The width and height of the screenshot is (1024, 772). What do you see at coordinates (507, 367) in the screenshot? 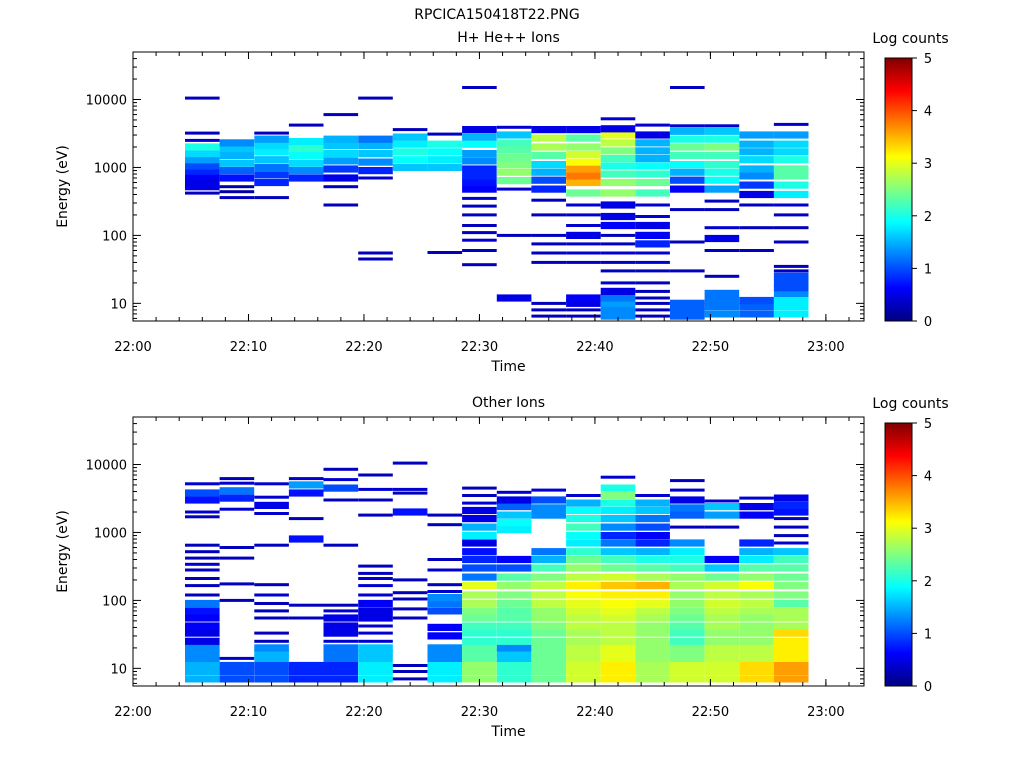
I see `x-axis-label: Time` at bounding box center [507, 367].